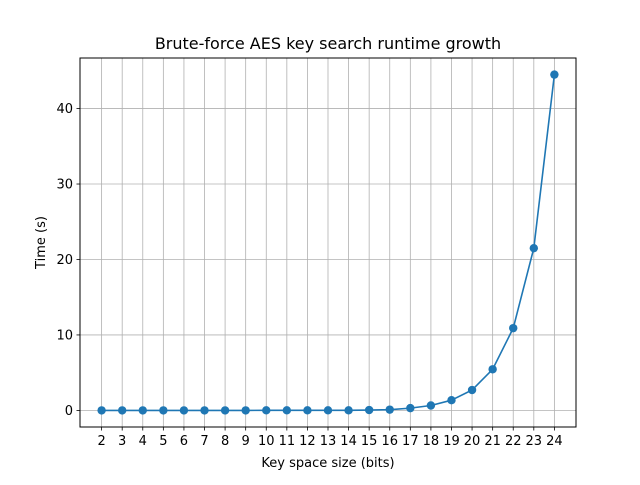  I want to click on x-tick-label: 4, so click(143, 441).